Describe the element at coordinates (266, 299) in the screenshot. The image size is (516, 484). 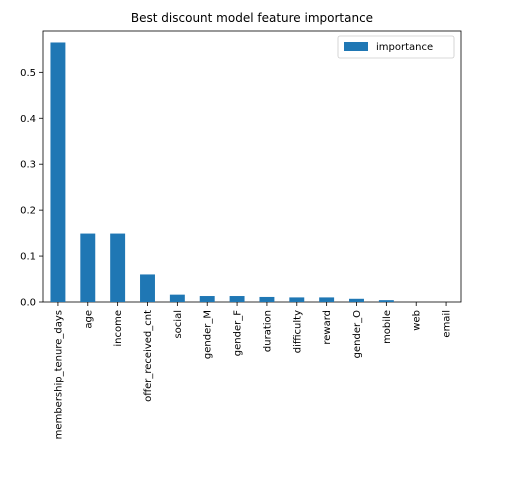
I see `bar-duration` at that location.